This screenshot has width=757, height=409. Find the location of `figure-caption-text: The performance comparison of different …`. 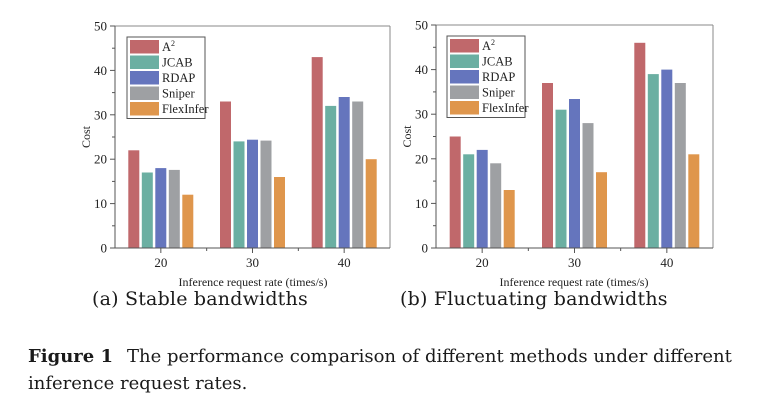

figure-caption-text: The performance comparison of different … is located at coordinates (380, 370).